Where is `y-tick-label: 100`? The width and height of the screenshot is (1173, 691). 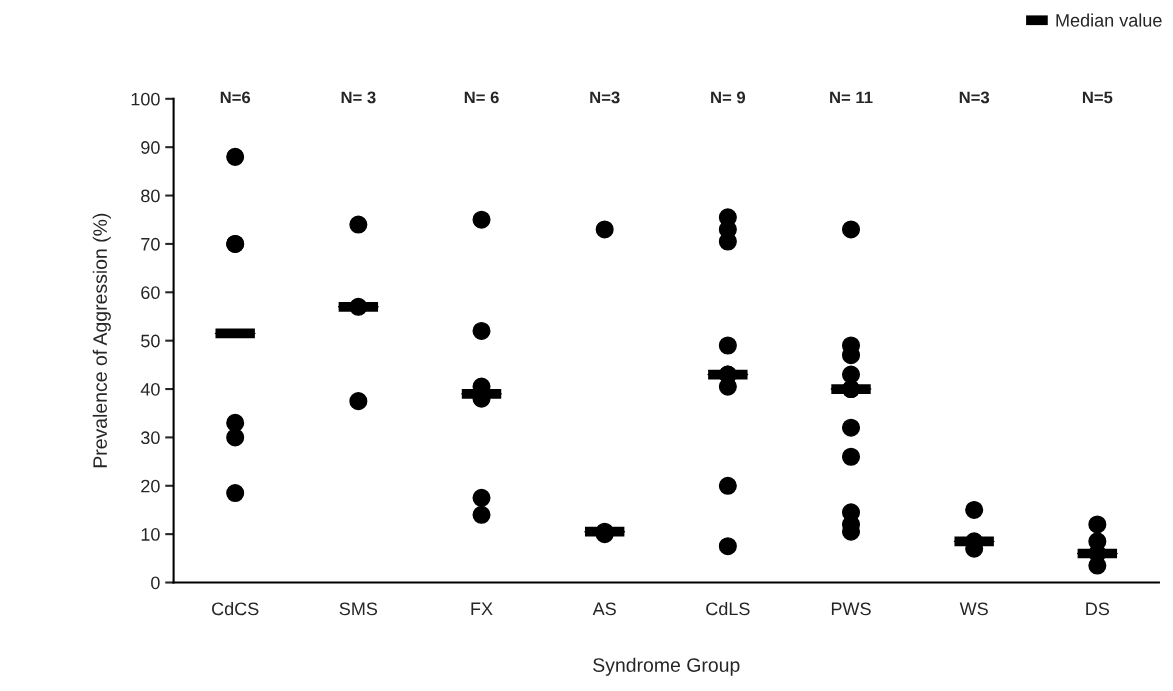 y-tick-label: 100 is located at coordinates (145, 99).